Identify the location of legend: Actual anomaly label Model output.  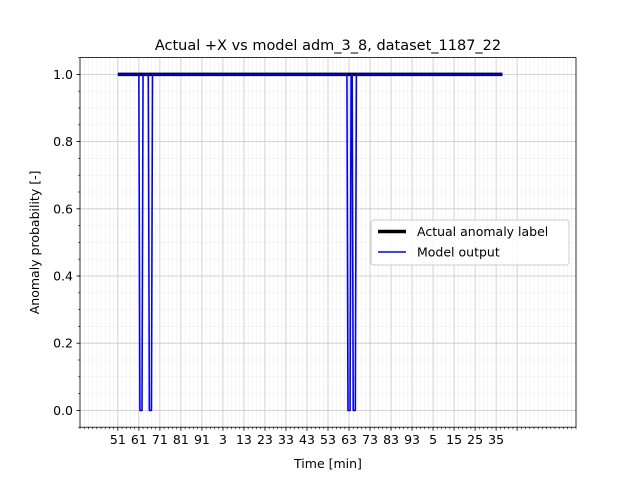
(470, 242).